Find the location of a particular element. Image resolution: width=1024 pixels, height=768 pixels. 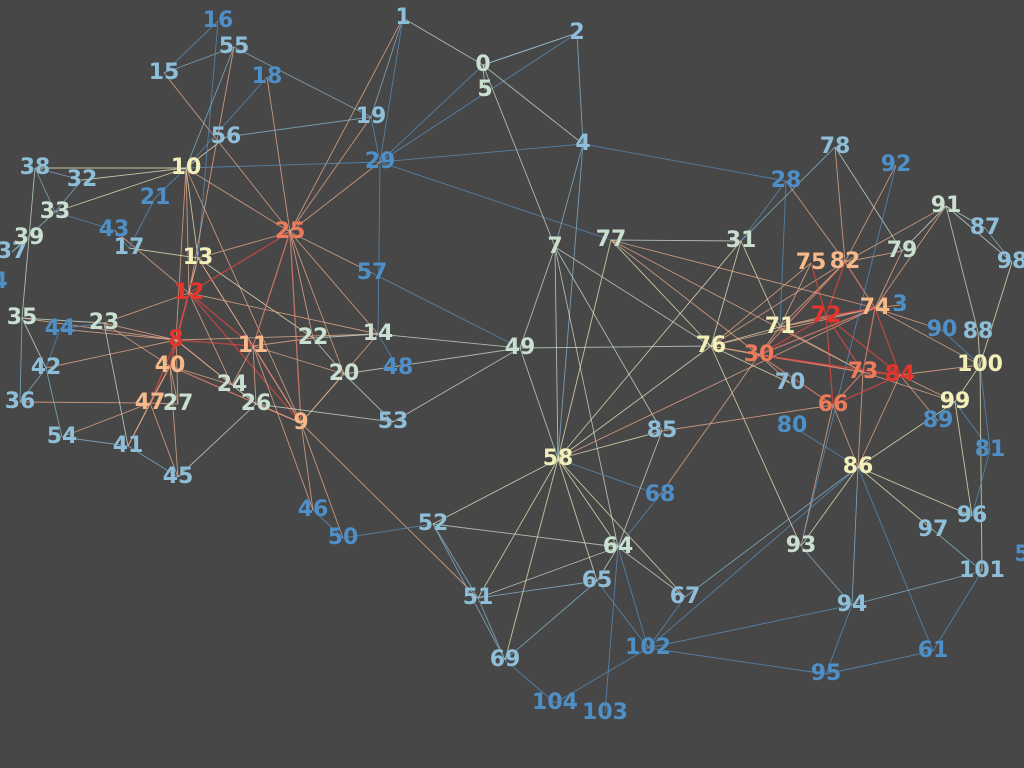

node-49: 49 is located at coordinates (520, 348).